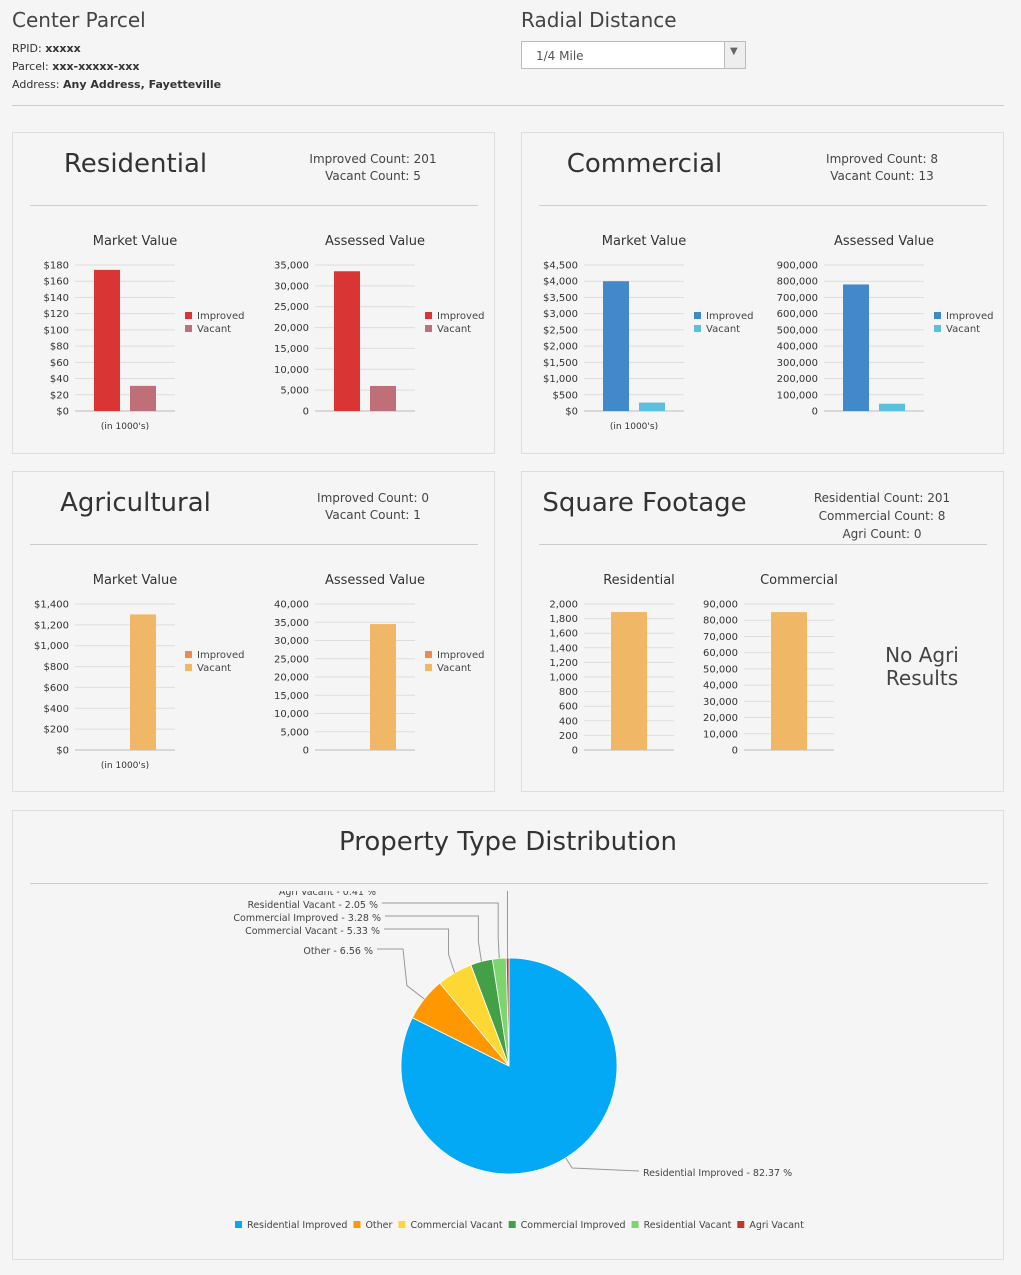 This screenshot has width=1021, height=1275. Describe the element at coordinates (644, 503) in the screenshot. I see `panel-title: Square Footage` at that location.